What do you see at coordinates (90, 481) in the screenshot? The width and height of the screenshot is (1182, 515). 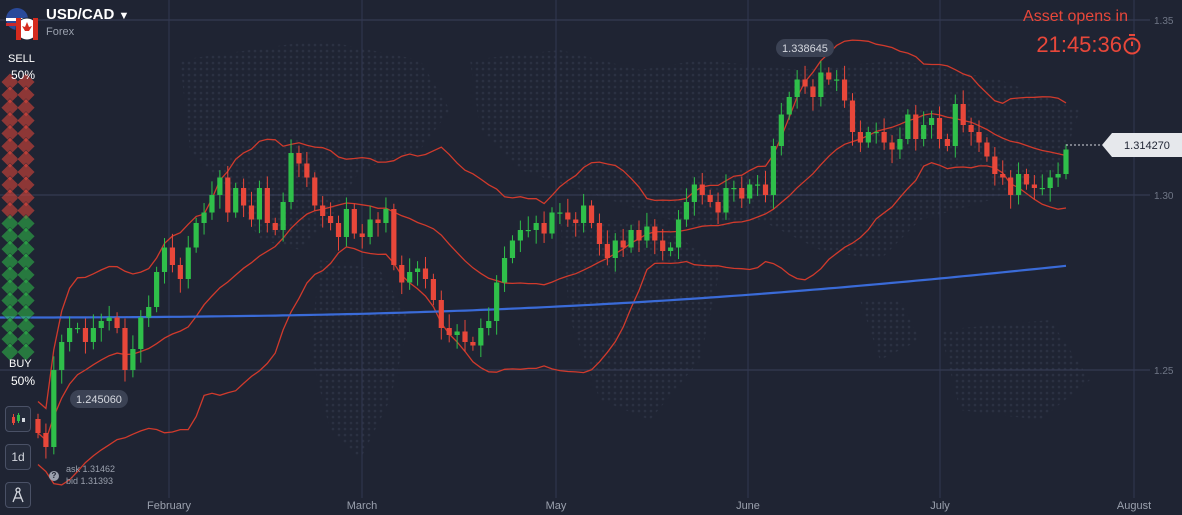 I see `bid-price: bid 1.31393` at bounding box center [90, 481].